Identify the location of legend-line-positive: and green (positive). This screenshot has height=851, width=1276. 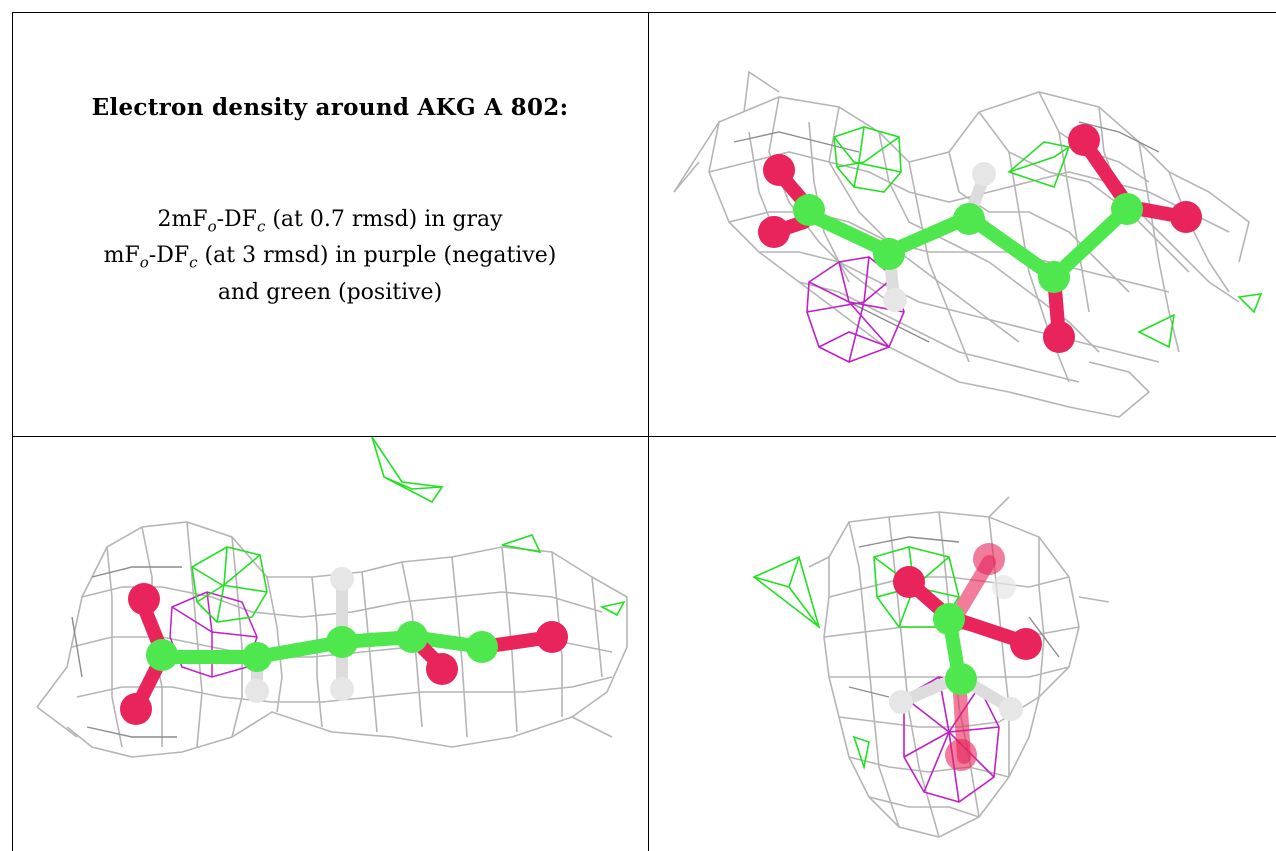
(330, 292).